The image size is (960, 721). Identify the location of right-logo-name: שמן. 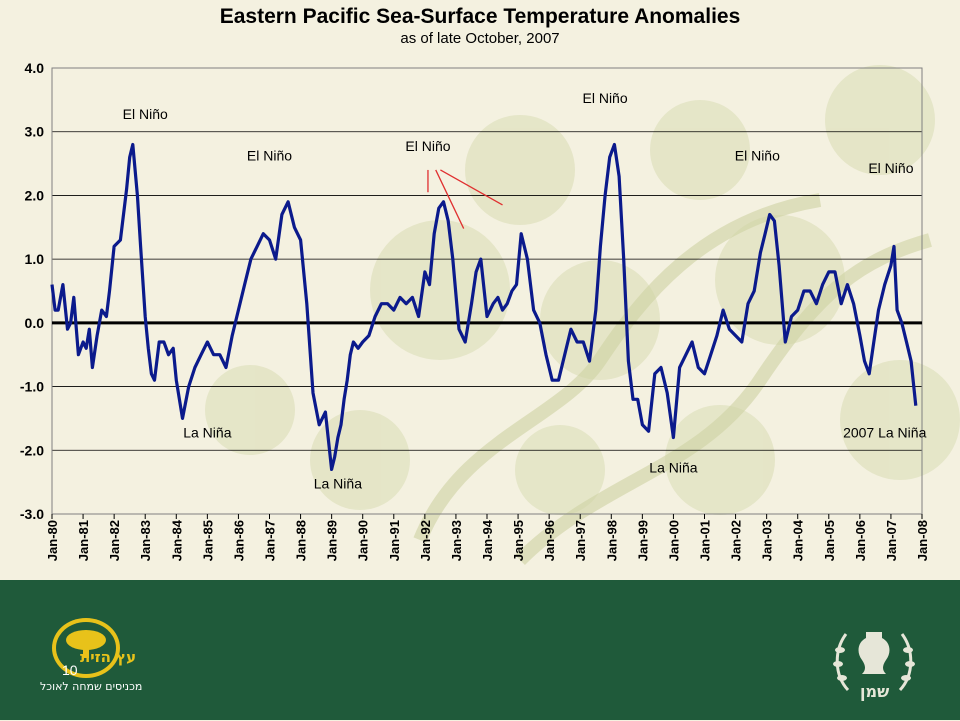
(875, 691).